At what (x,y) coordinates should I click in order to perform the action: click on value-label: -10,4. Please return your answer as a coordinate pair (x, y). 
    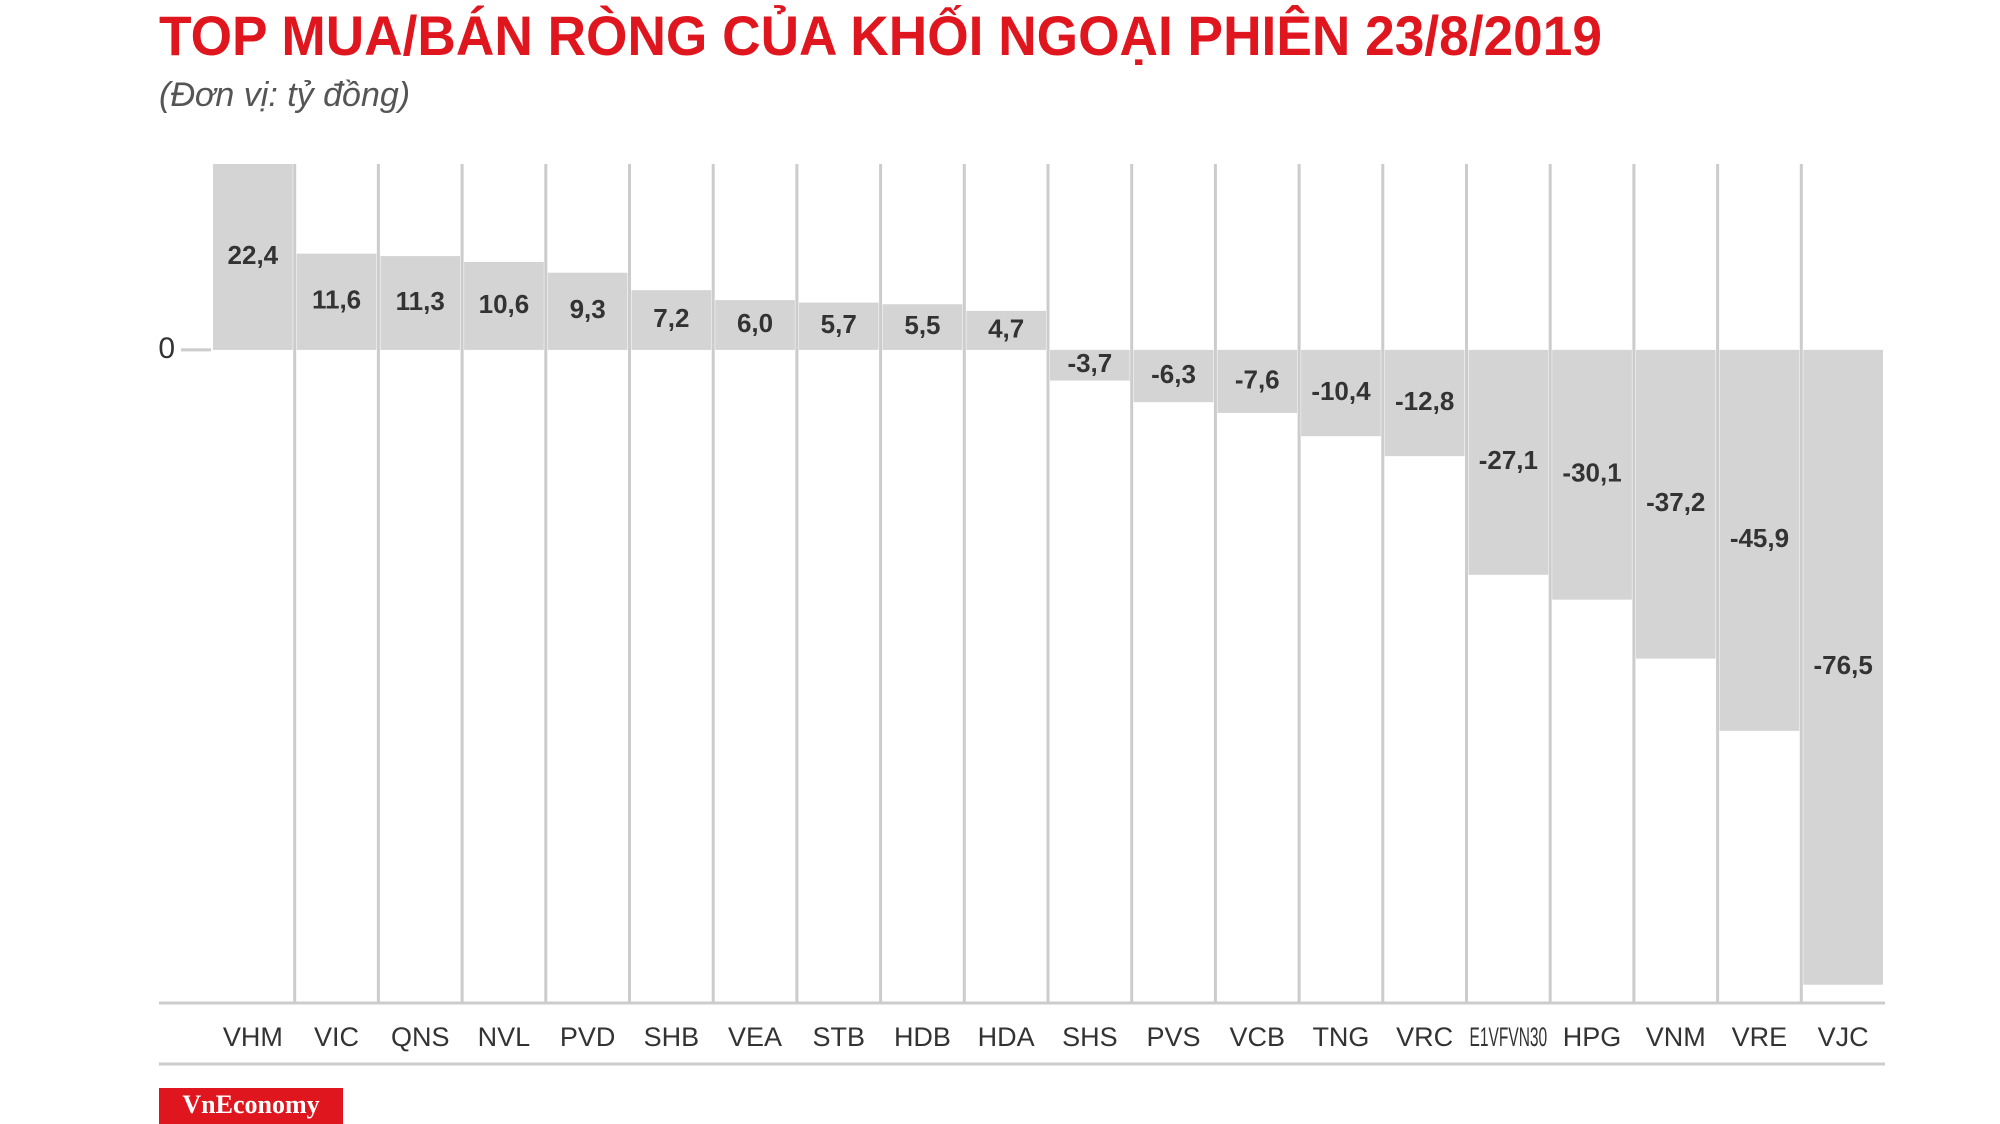
    Looking at the image, I should click on (1341, 391).